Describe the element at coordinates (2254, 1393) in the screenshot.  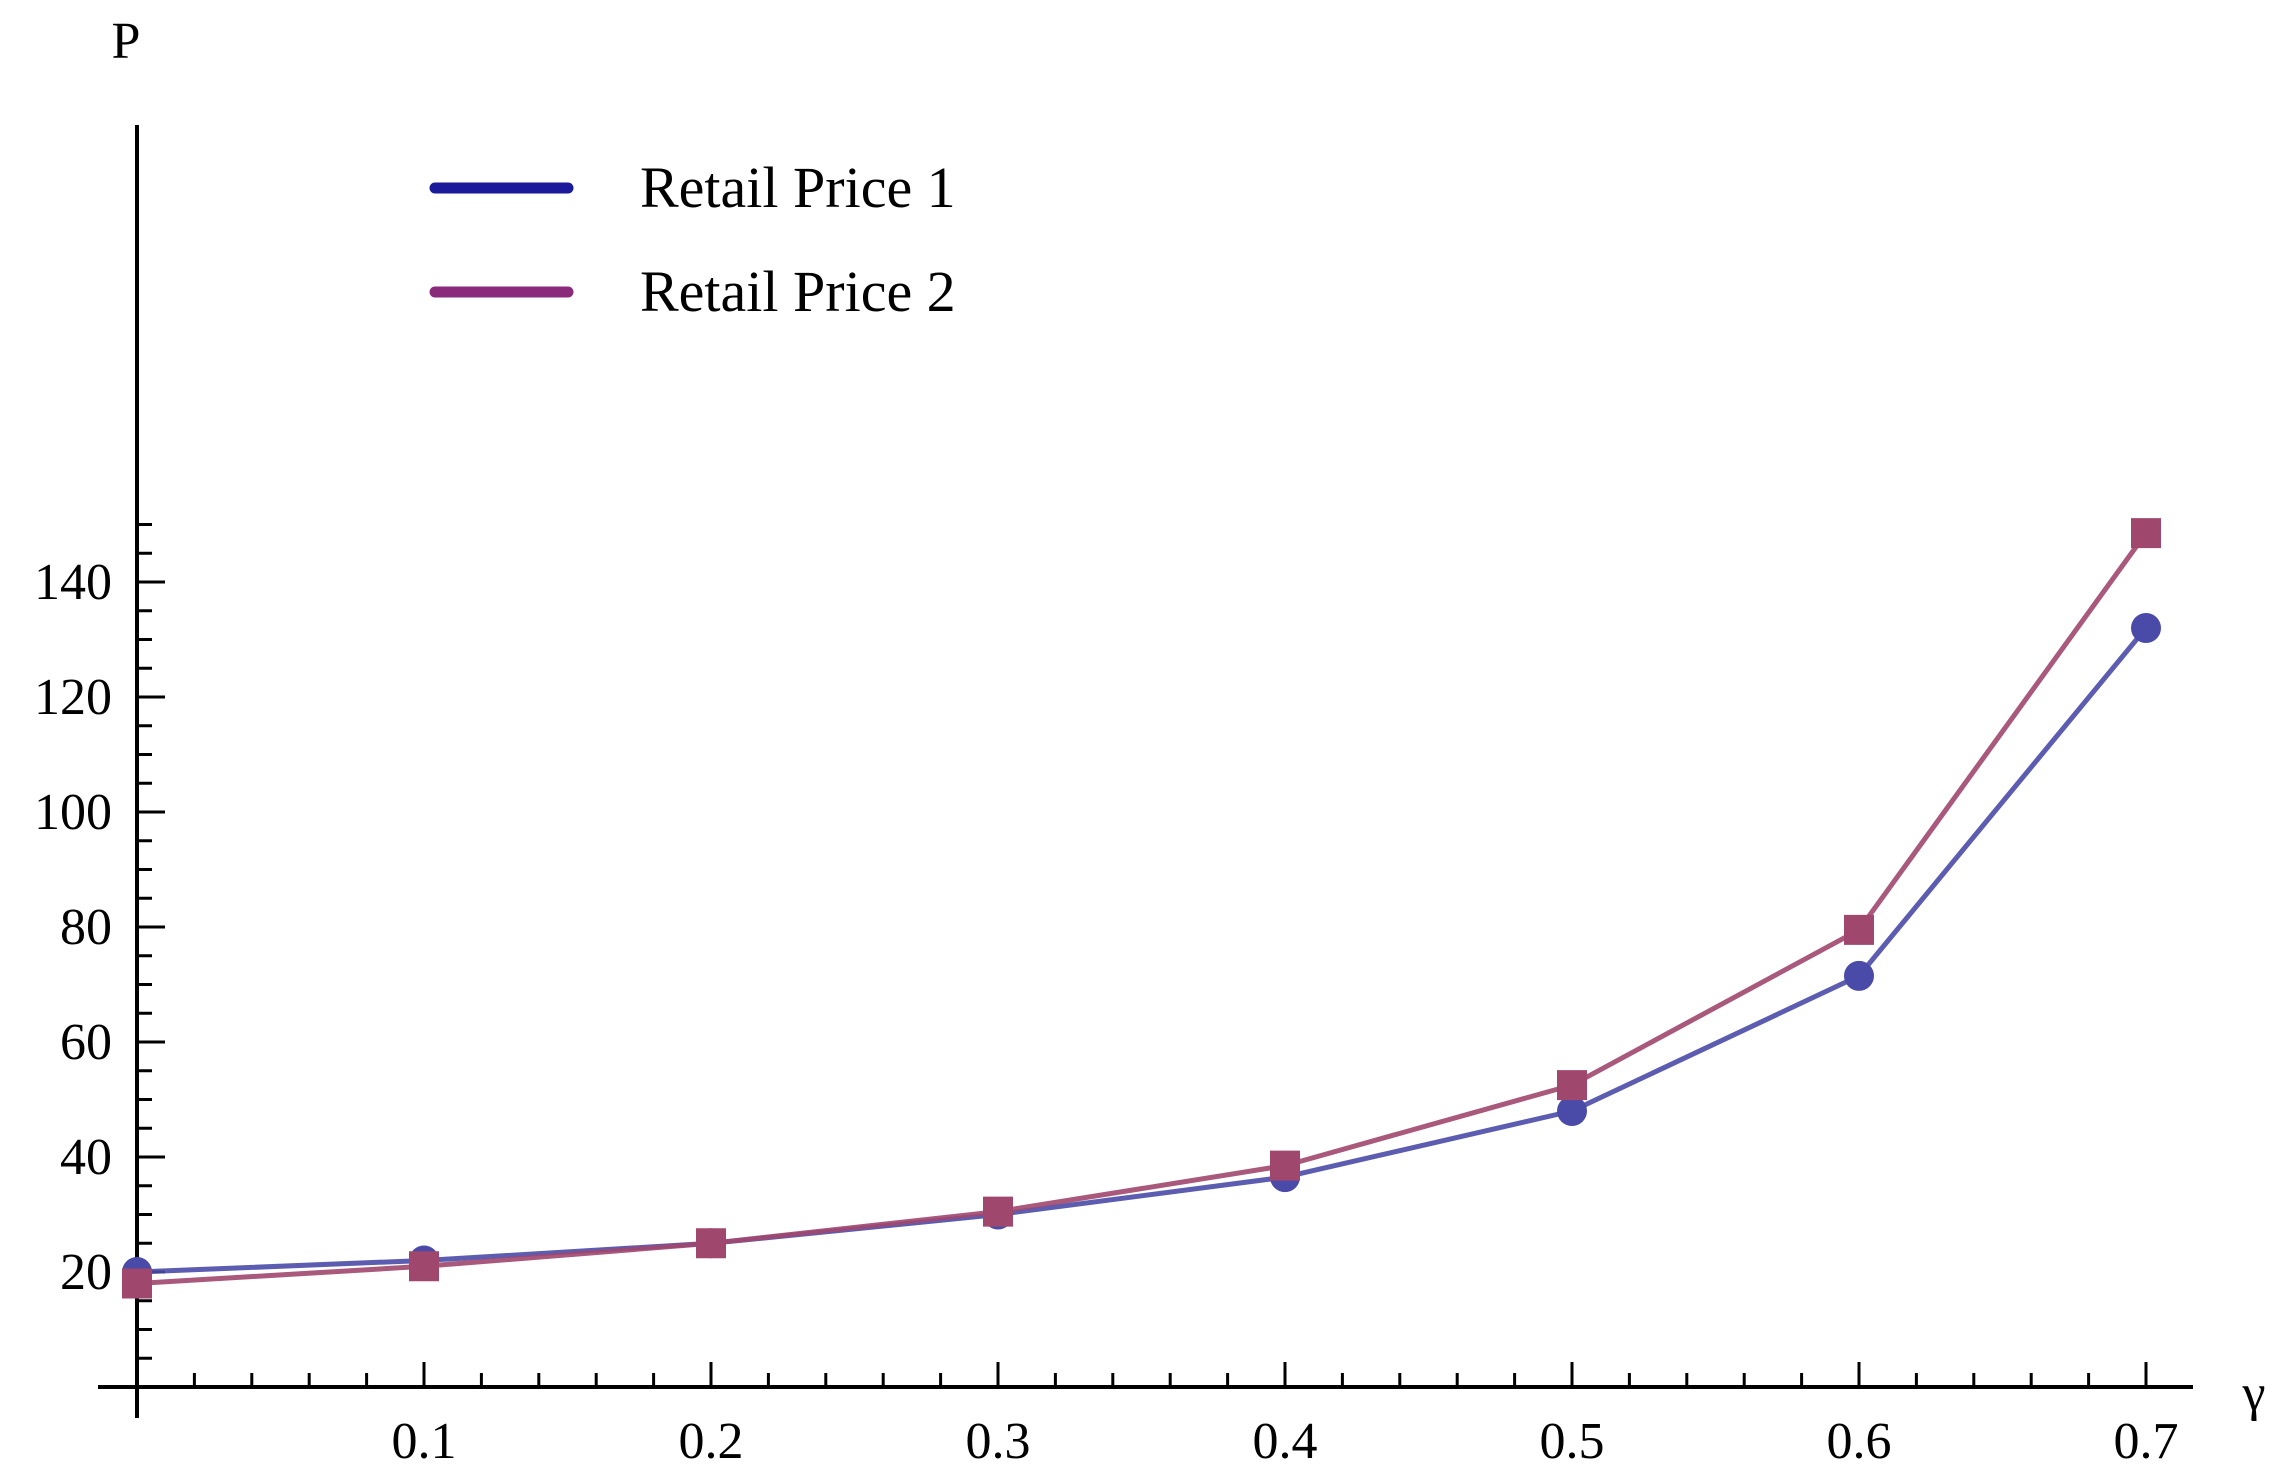
I see `x-axis-label: γ` at that location.